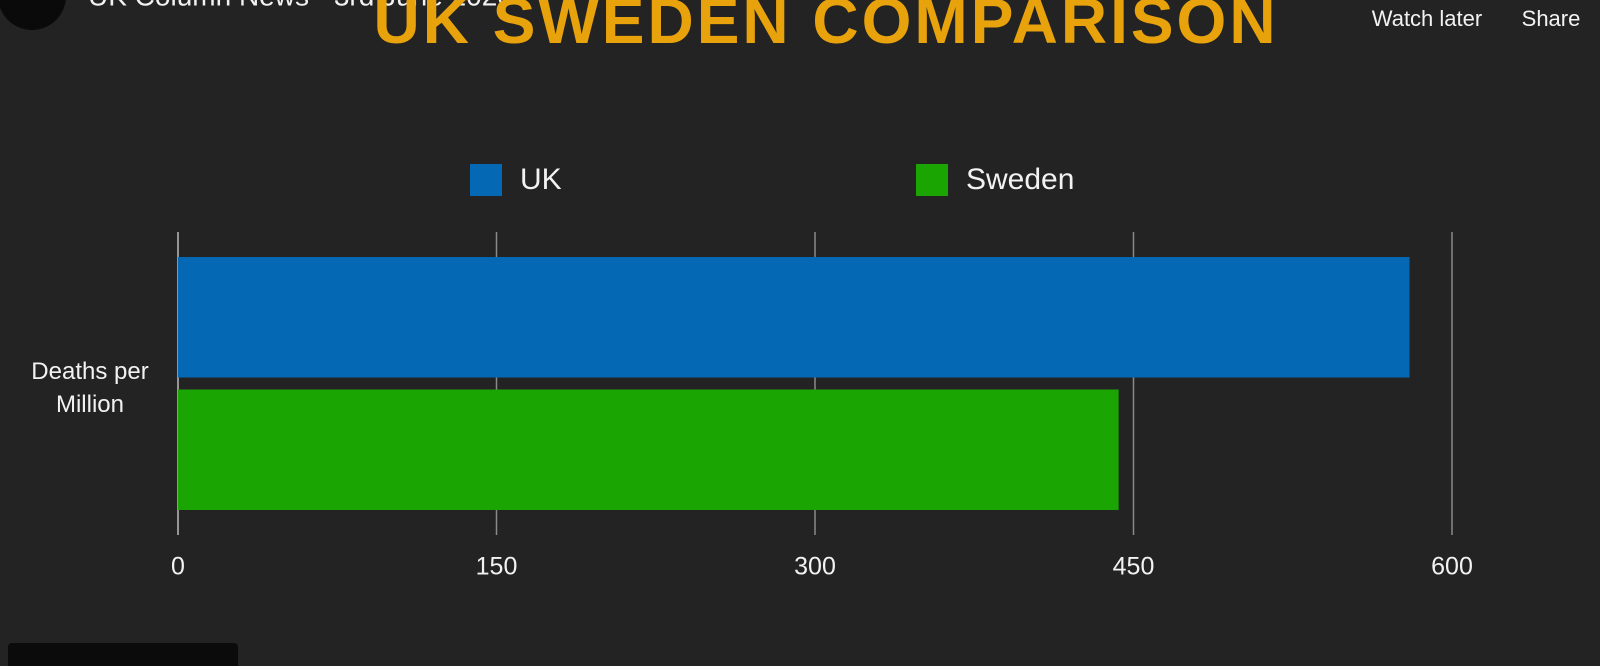 The height and width of the screenshot is (666, 1600). What do you see at coordinates (815, 567) in the screenshot?
I see `x-tick-label: 300` at bounding box center [815, 567].